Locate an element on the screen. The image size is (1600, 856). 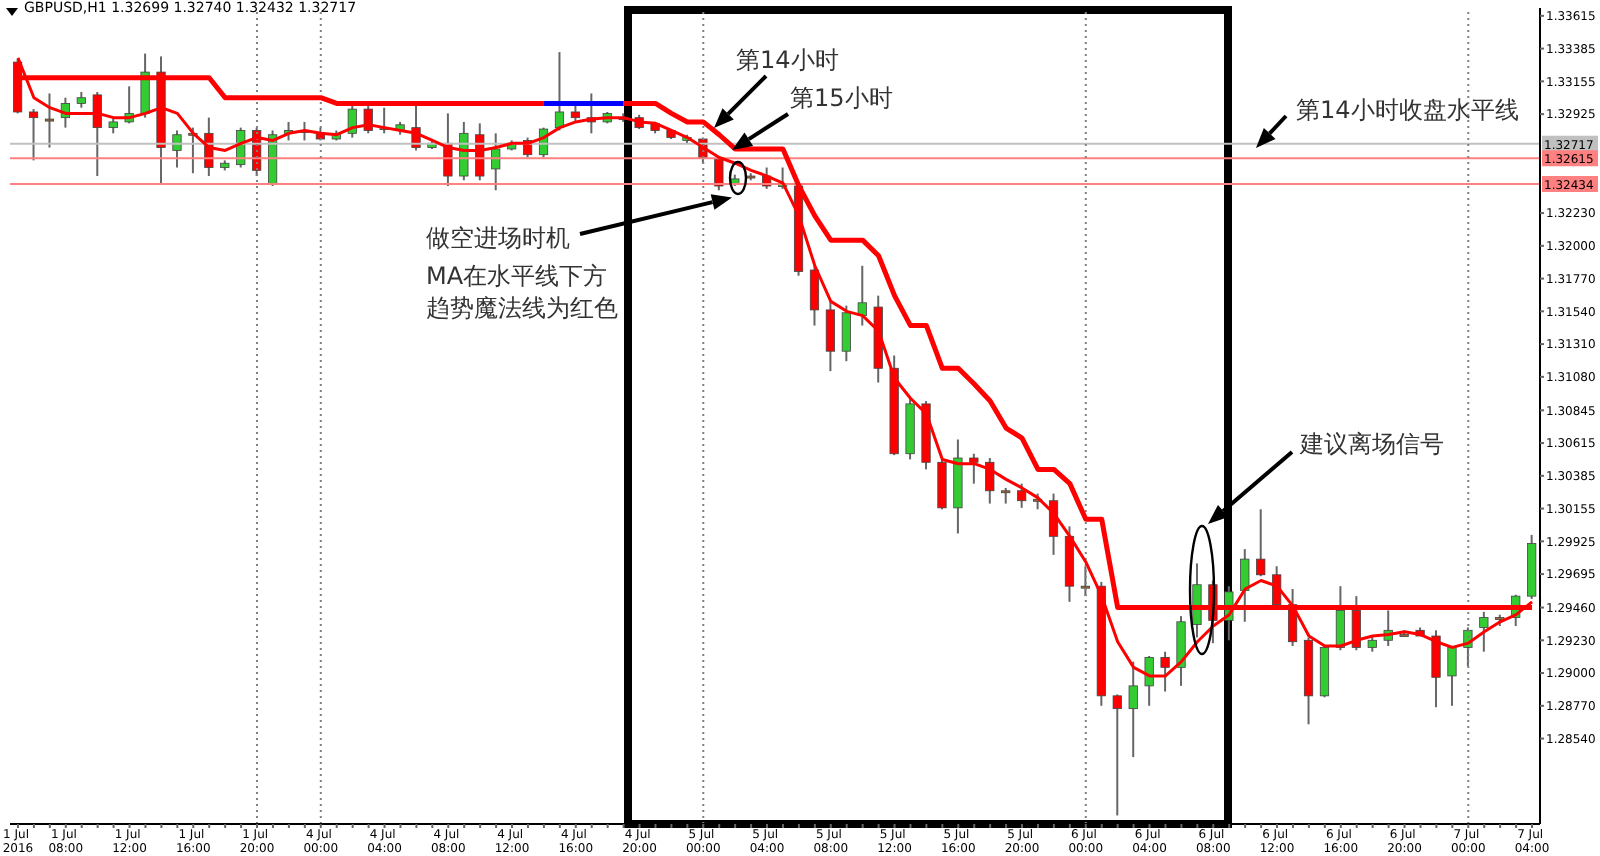
annotation: 建议离场信号 is located at coordinates (1372, 444).